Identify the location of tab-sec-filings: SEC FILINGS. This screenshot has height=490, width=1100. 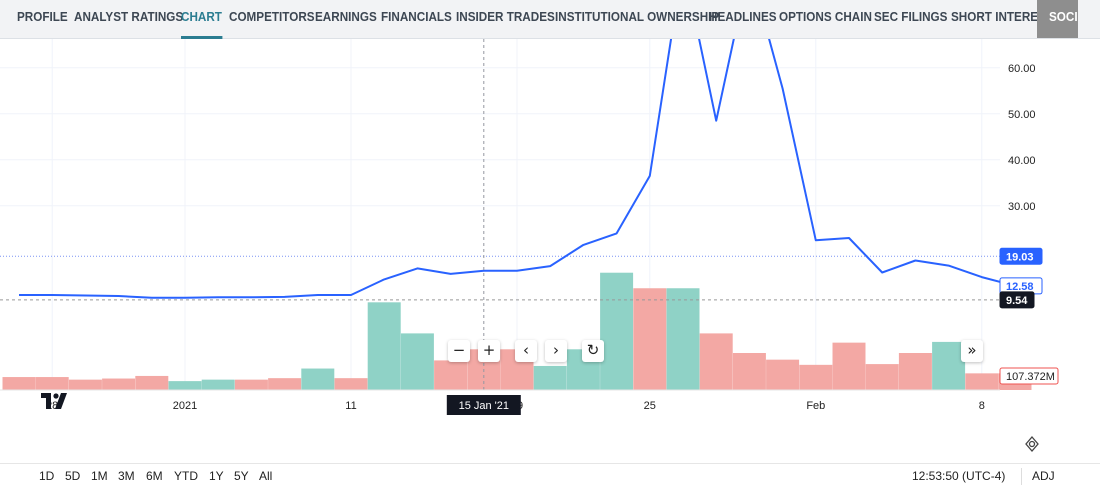
(911, 16).